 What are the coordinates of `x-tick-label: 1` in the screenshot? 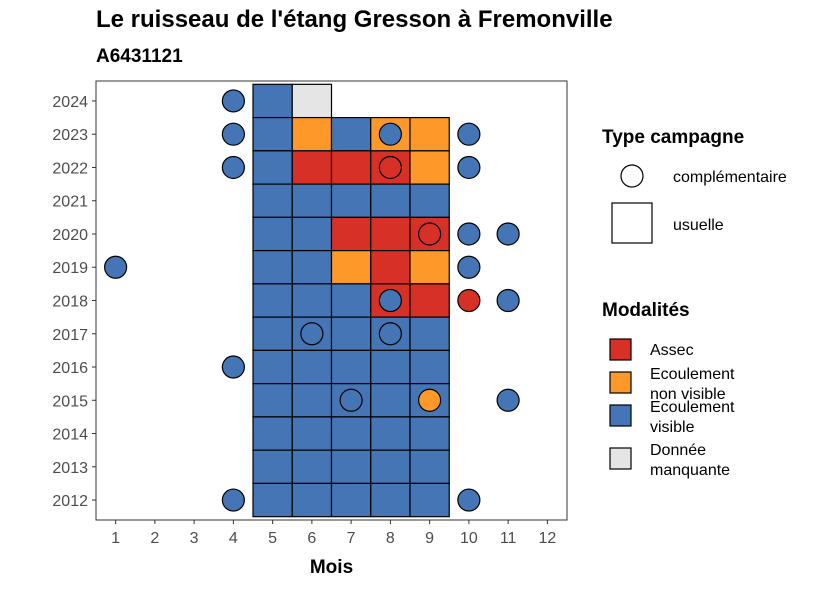 It's located at (115, 538).